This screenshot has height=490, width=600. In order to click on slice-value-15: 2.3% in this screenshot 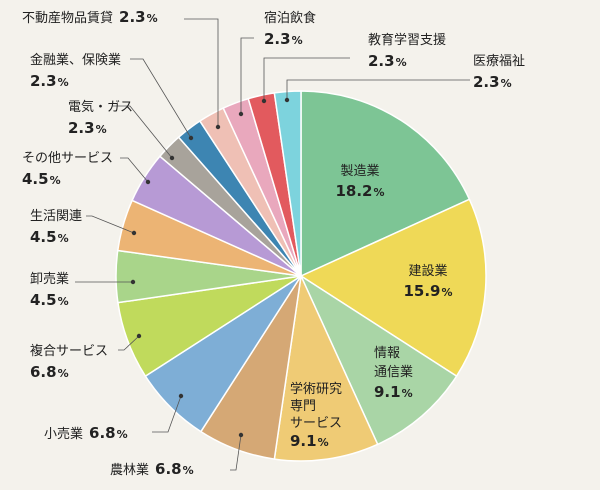, I will do `click(492, 82)`.